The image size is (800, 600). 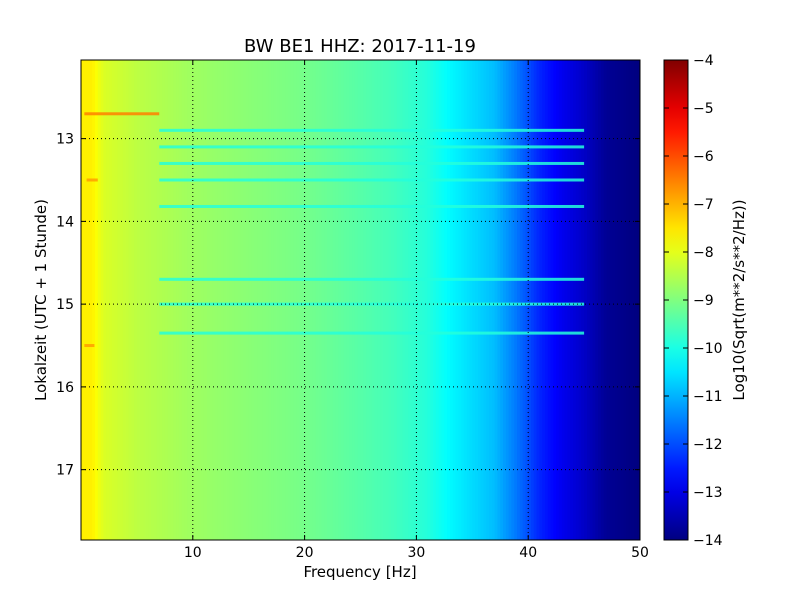 I want to click on x-tick-label: 20, so click(x=305, y=553).